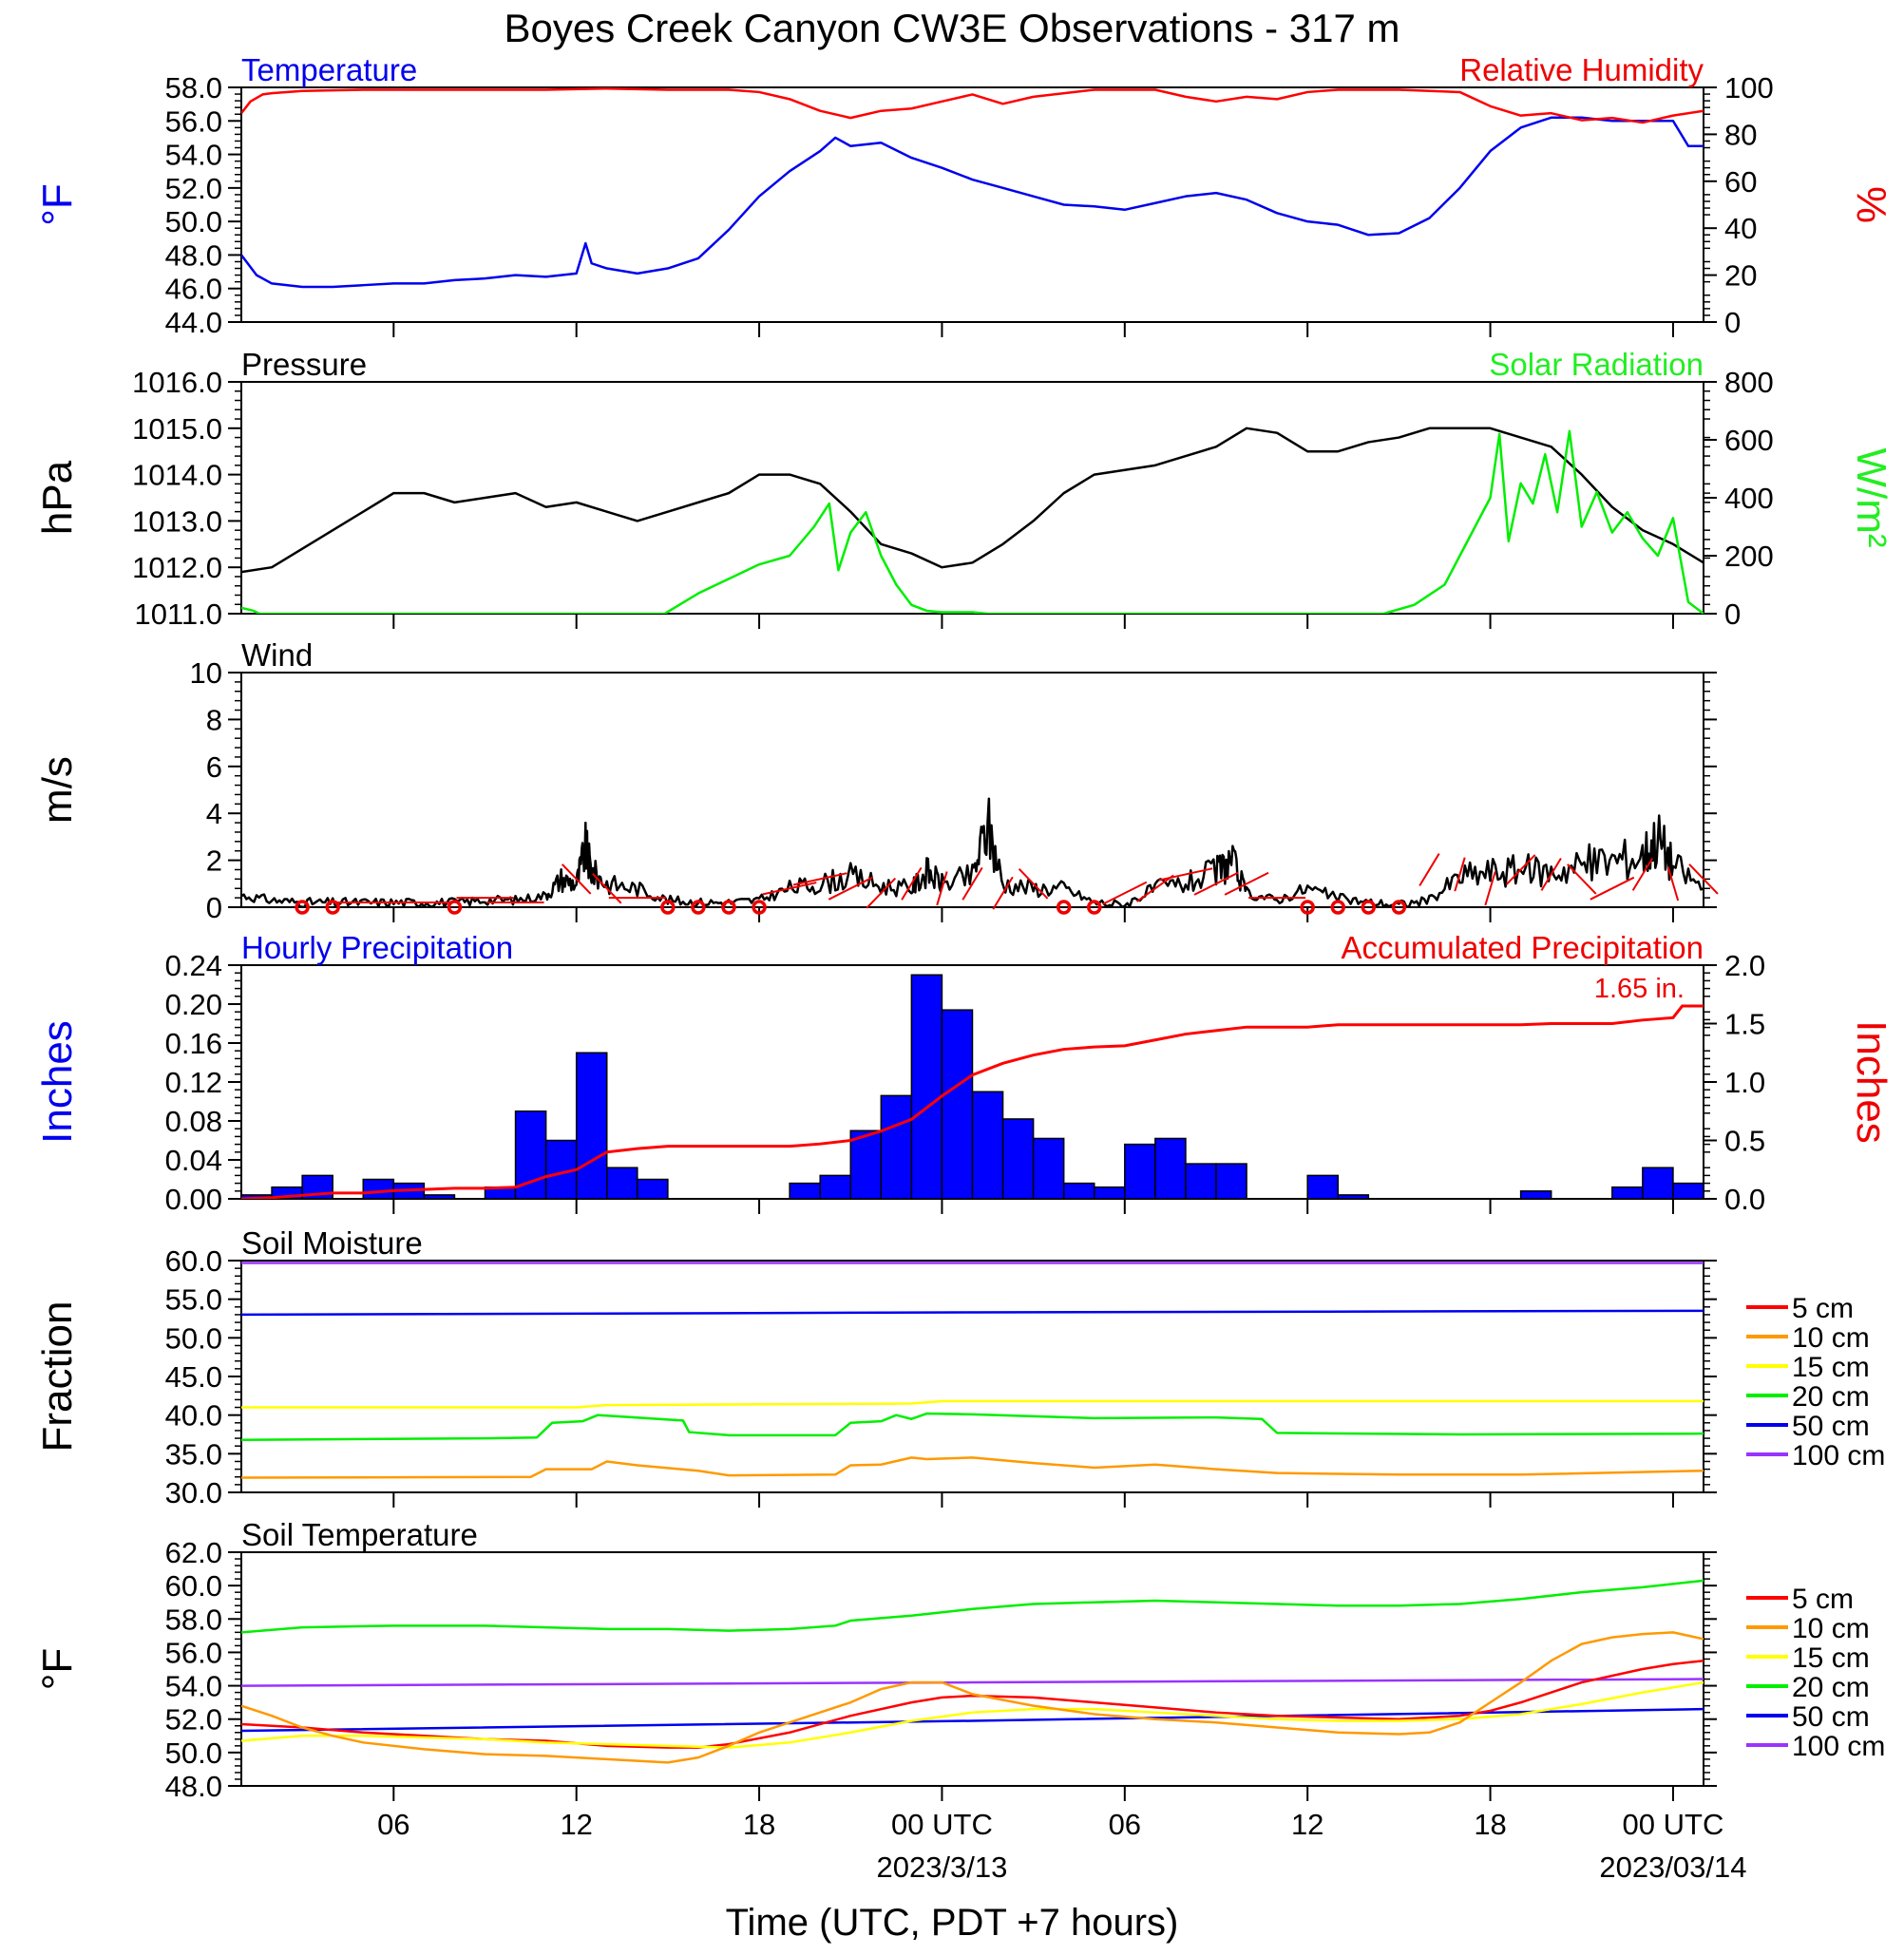 Image resolution: width=1904 pixels, height=1955 pixels. I want to click on y-tick-label-left: 0.08, so click(193, 1121).